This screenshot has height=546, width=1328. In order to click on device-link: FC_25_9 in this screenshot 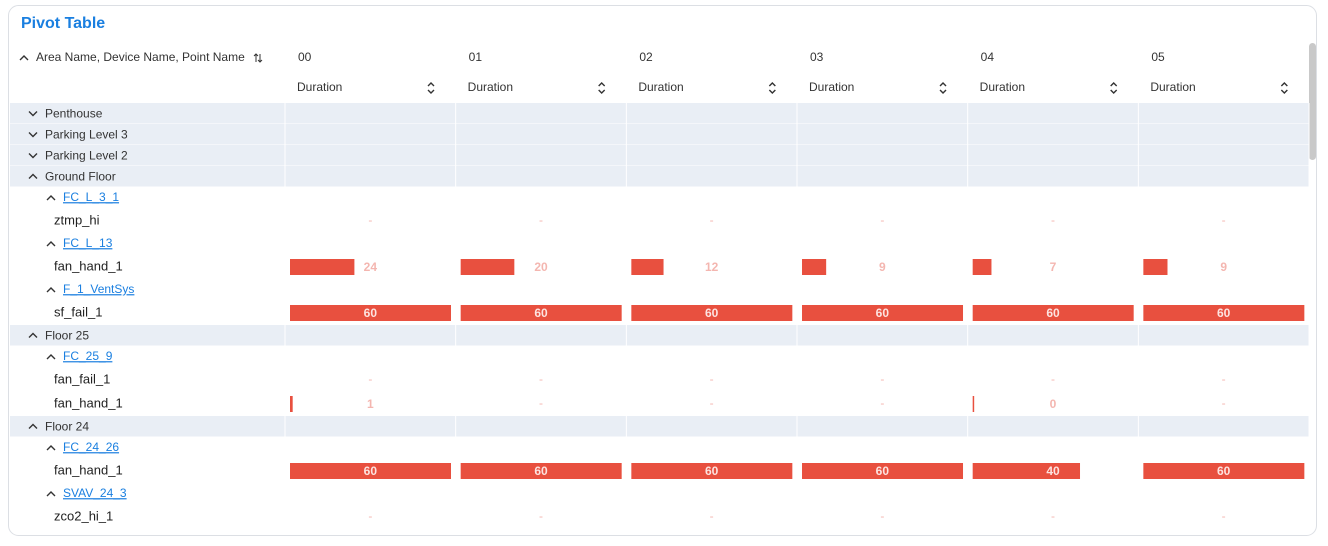, I will do `click(88, 356)`.